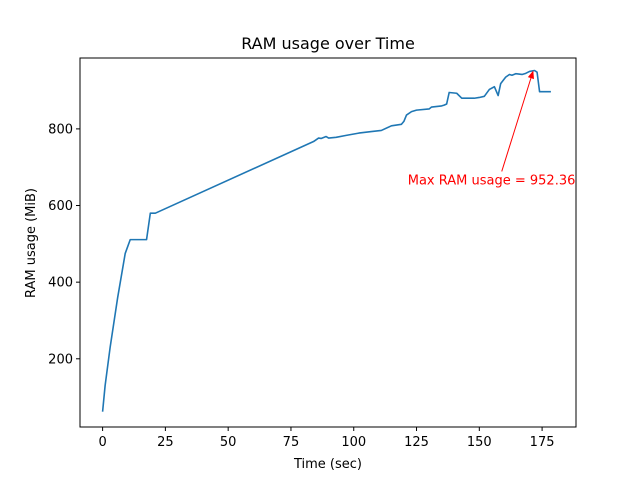  Describe the element at coordinates (516, 124) in the screenshot. I see `annotation-arrow` at that location.